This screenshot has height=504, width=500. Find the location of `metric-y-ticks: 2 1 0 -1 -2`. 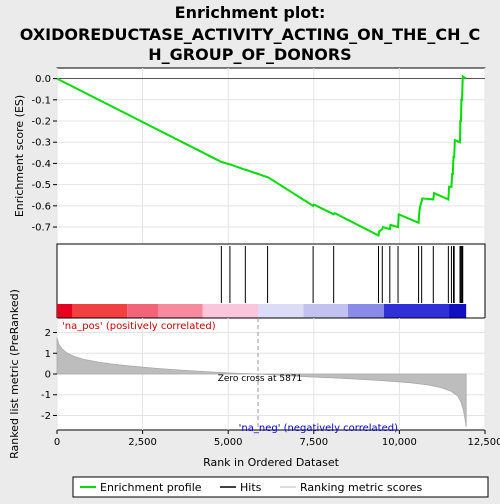

metric-y-ticks: 2 1 0 -1 -2 is located at coordinates (49, 375).